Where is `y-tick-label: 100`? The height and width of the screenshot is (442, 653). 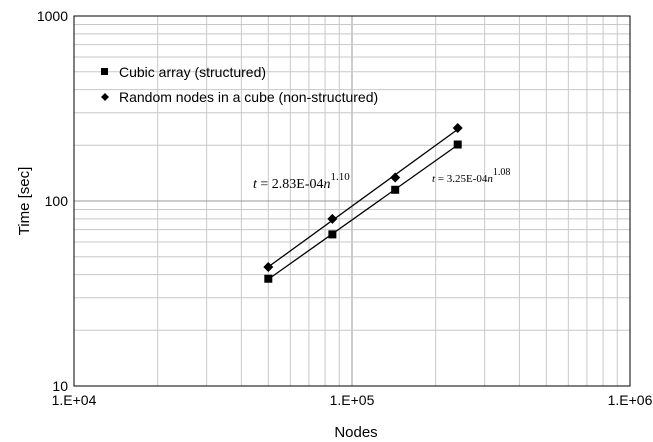
y-tick-label: 100 is located at coordinates (57, 201).